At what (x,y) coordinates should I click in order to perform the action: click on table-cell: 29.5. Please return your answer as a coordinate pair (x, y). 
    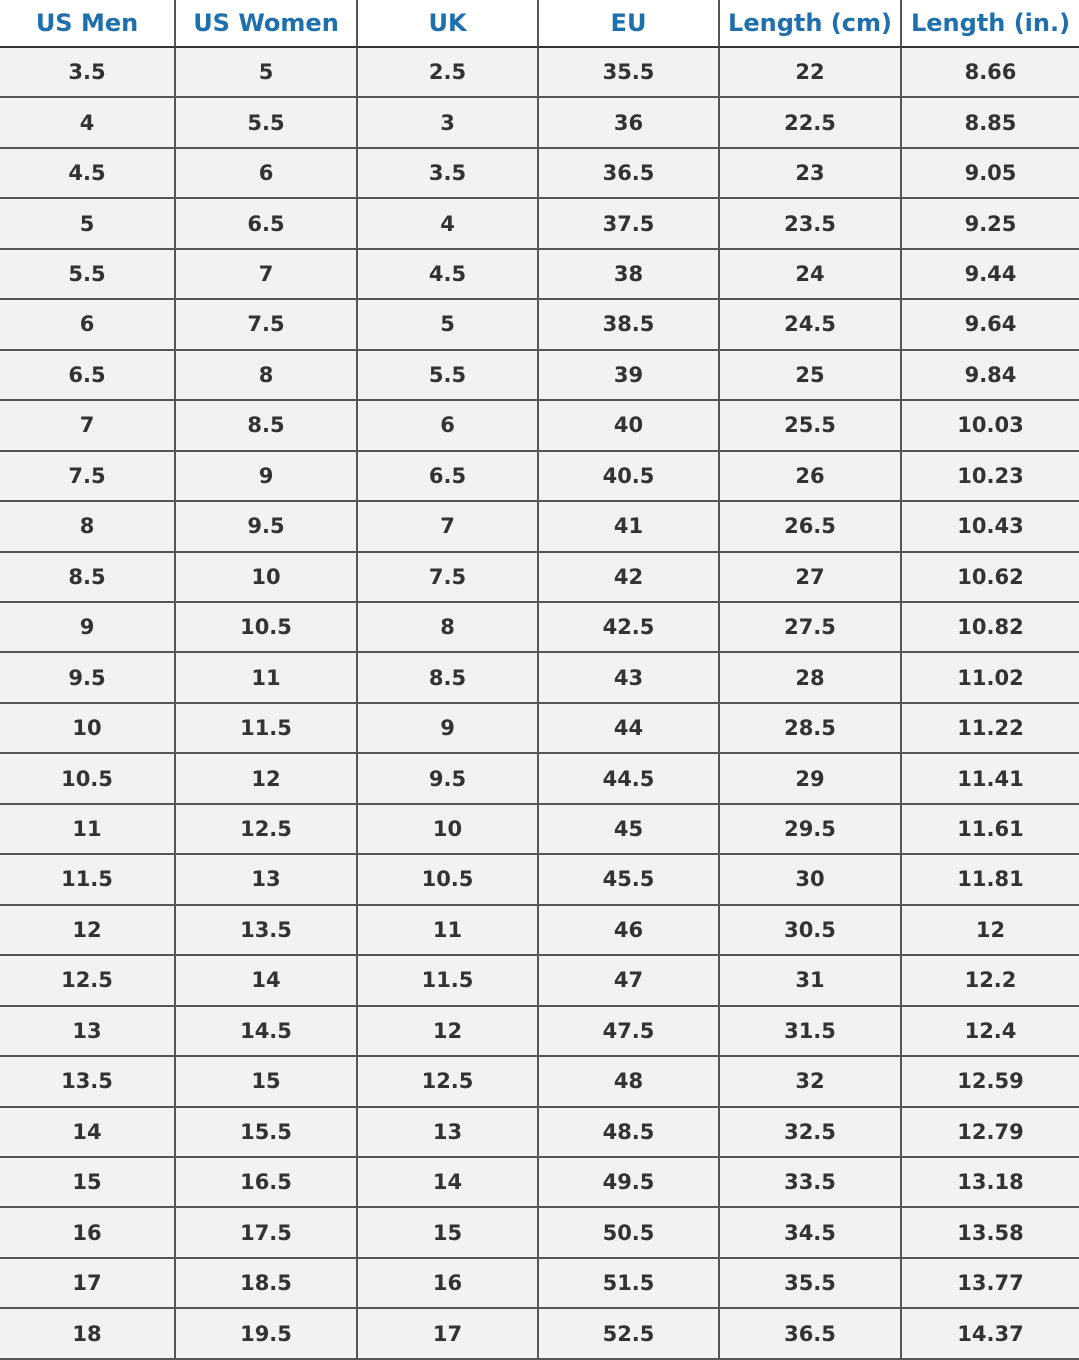
    Looking at the image, I should click on (809, 830).